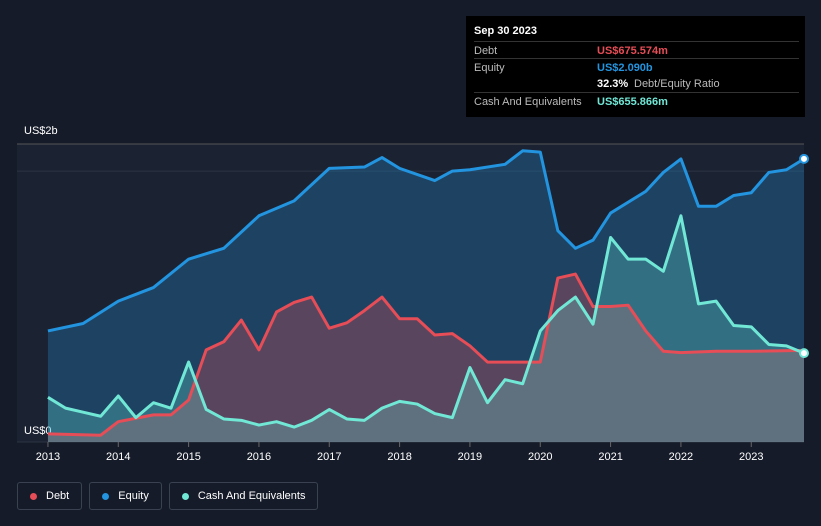 This screenshot has width=821, height=526. Describe the element at coordinates (540, 457) in the screenshot. I see `x-tick-label: 2020` at that location.